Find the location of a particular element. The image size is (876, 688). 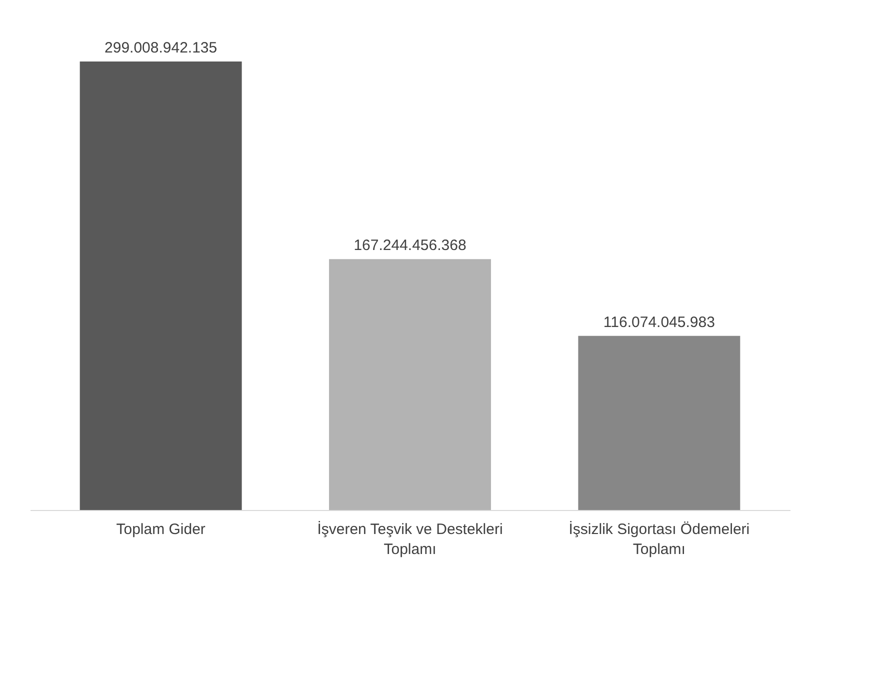

x-tick-label: Toplam Gider is located at coordinates (161, 529).